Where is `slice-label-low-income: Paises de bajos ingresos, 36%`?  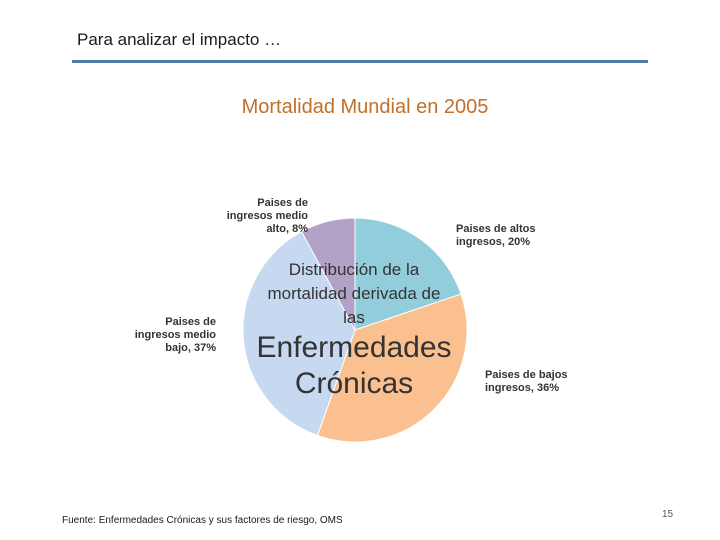 slice-label-low-income: Paises de bajos ingresos, 36% is located at coordinates (526, 381).